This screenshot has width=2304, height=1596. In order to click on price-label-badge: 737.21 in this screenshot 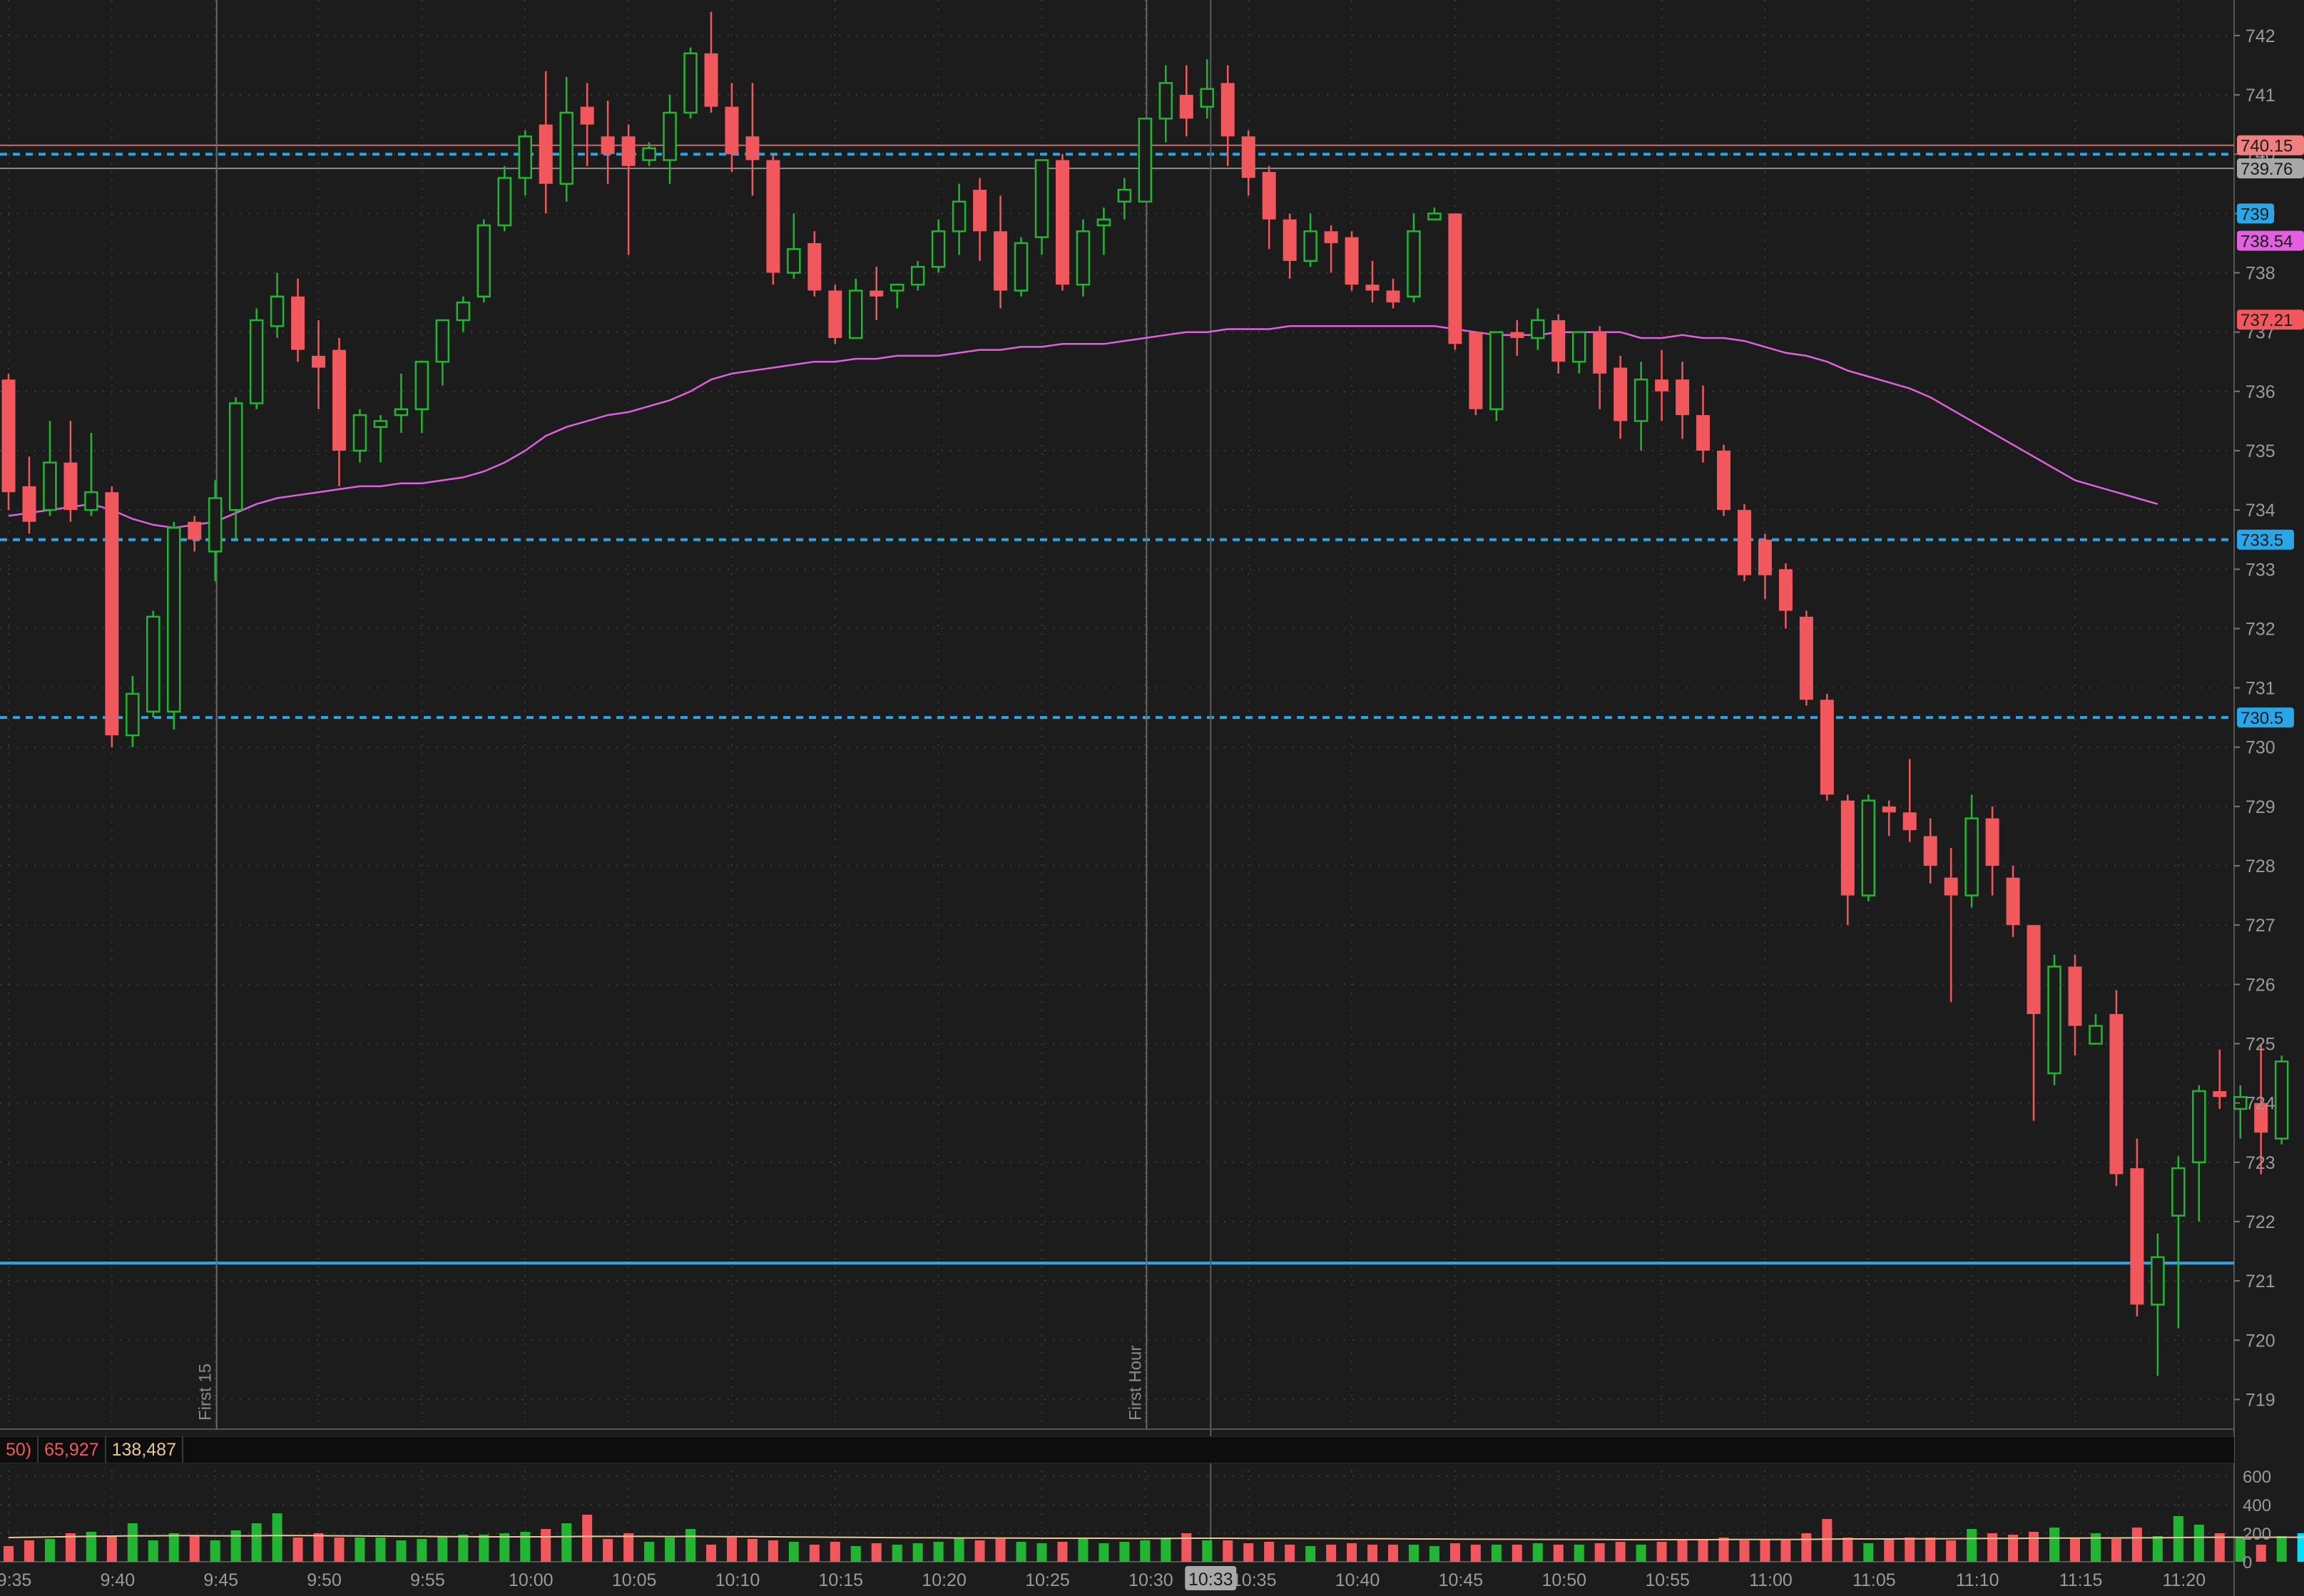, I will do `click(2270, 320)`.